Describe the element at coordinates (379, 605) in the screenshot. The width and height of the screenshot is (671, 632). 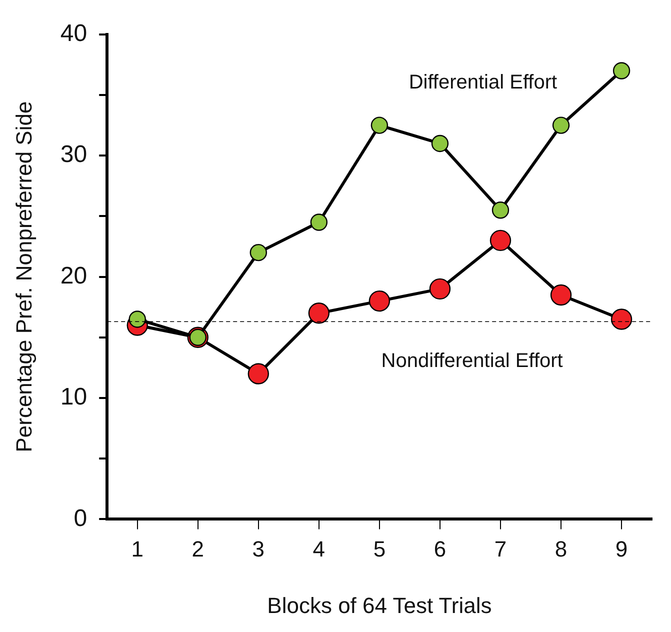
I see `x-axis-title: Blocks of 64 Test Trials` at that location.